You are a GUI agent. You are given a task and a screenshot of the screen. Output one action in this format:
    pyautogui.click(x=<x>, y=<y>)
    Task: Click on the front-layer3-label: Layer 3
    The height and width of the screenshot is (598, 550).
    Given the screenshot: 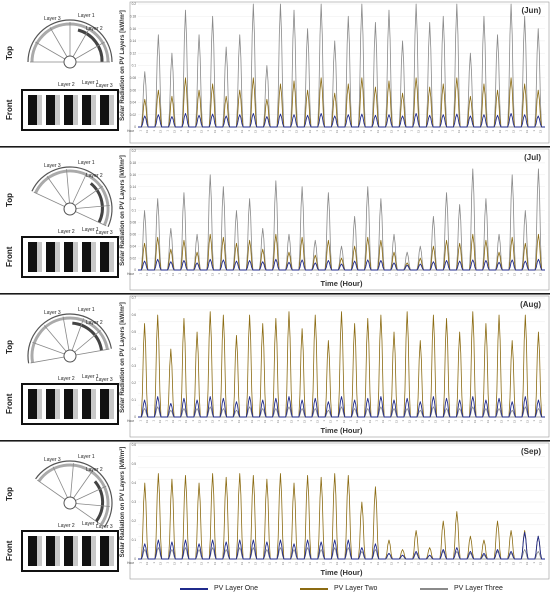 What is the action you would take?
    pyautogui.click(x=104, y=233)
    